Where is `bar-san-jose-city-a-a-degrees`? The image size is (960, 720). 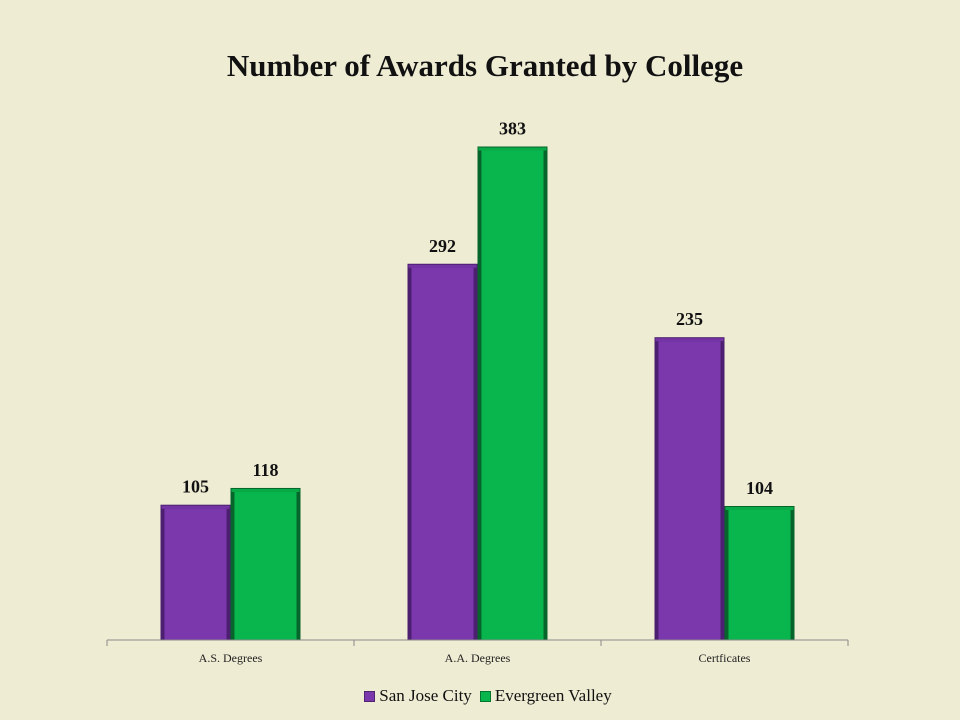 bar-san-jose-city-a-a-degrees is located at coordinates (442, 451).